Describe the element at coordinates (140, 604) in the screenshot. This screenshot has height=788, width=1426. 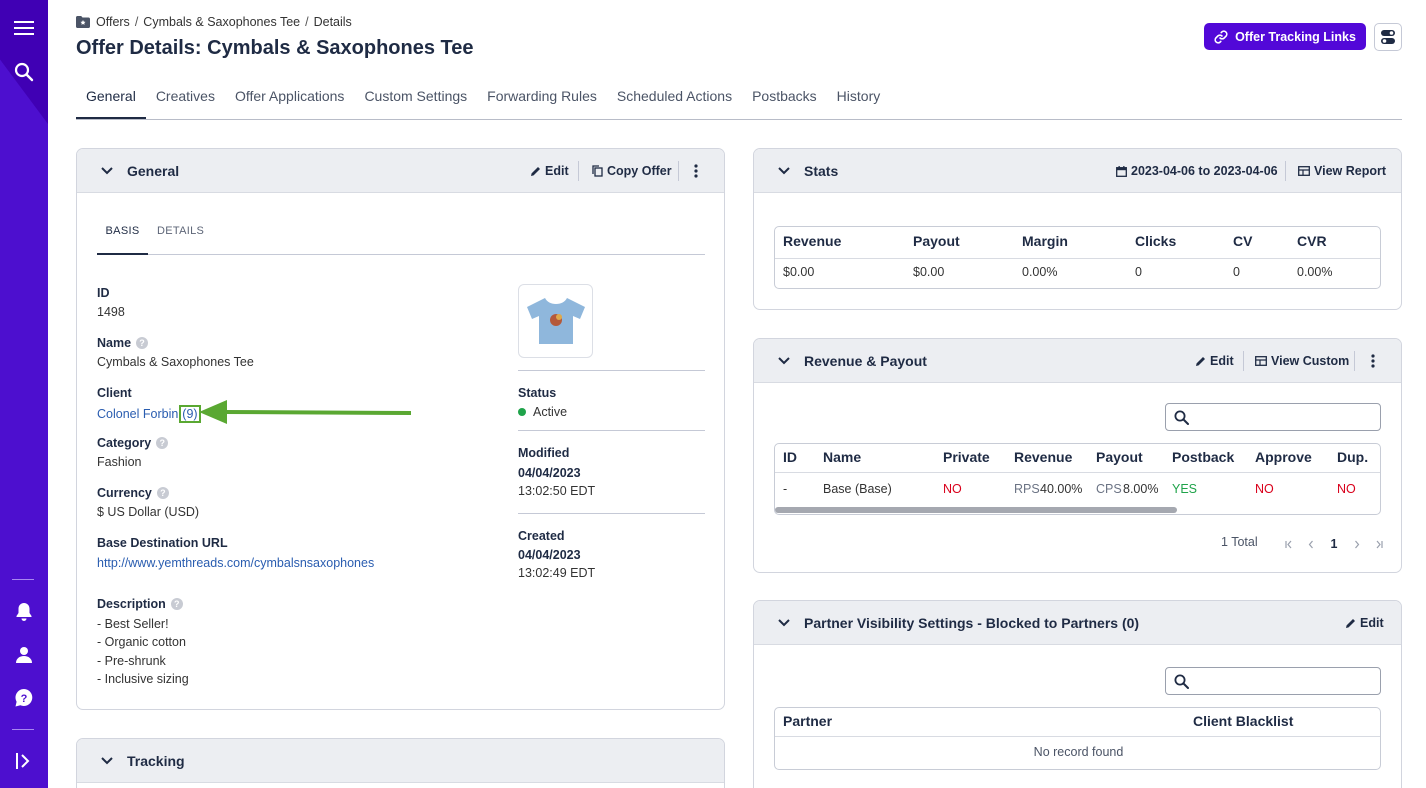
I see `description-label: Description?` at that location.